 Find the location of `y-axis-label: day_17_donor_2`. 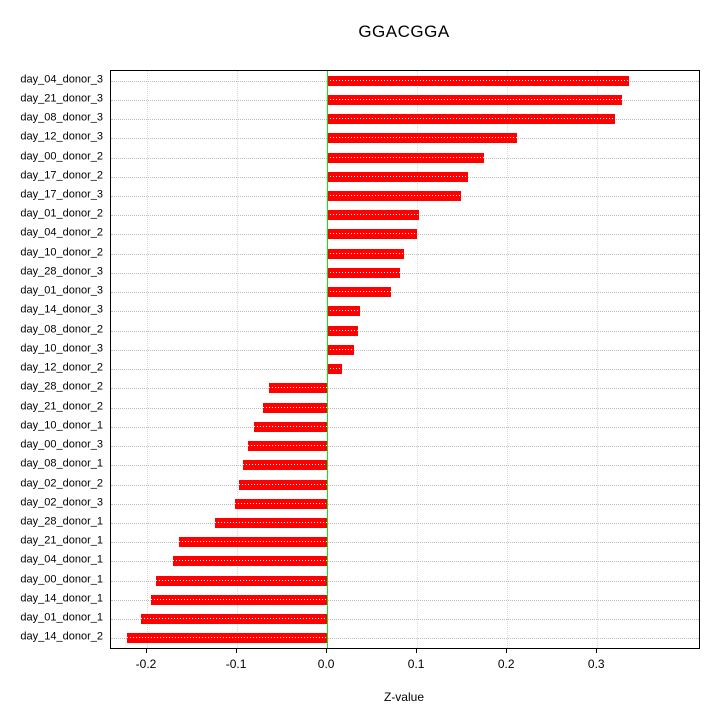

y-axis-label: day_17_donor_2 is located at coordinates (61, 175).